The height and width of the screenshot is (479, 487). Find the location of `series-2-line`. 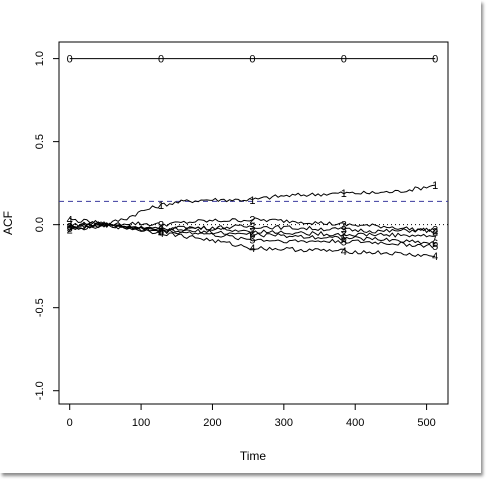

series-2-line is located at coordinates (252, 225).